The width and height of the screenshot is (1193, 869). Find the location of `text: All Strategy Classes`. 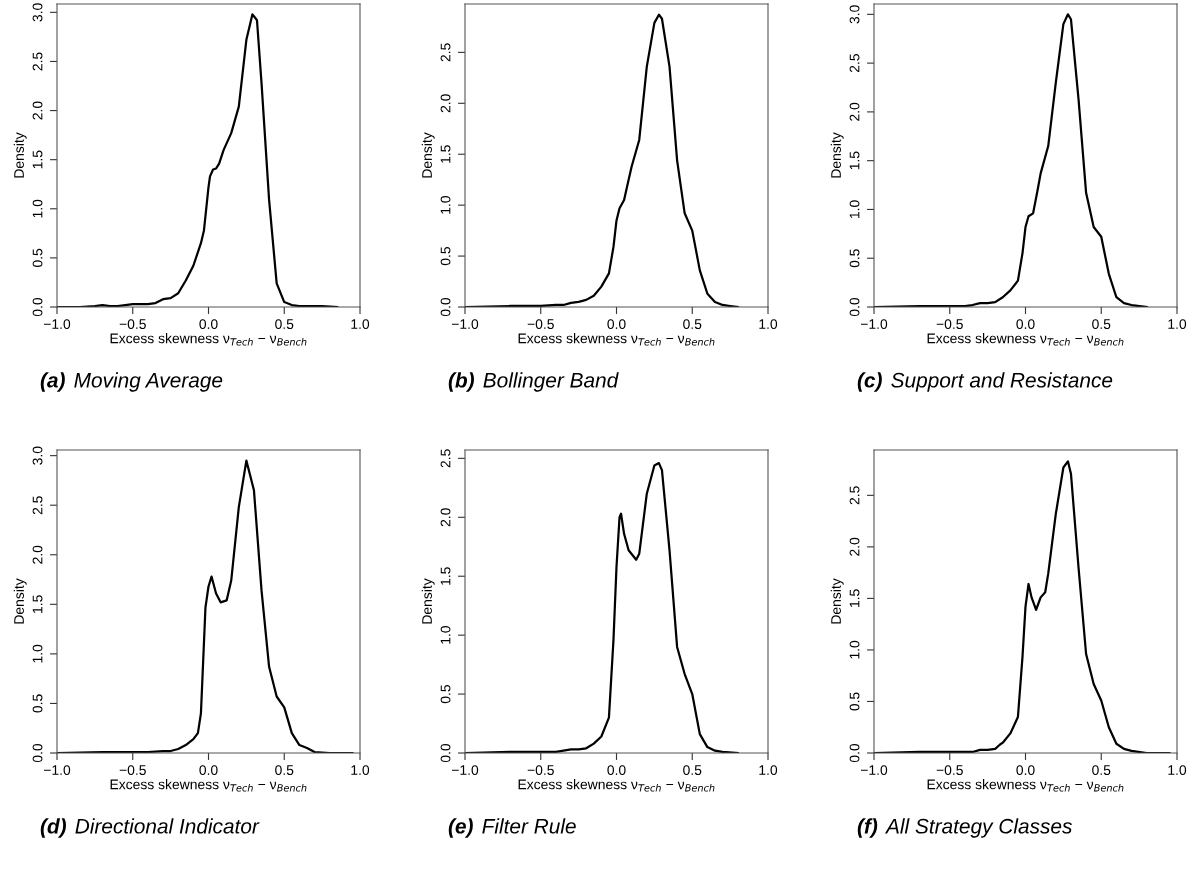

text: All Strategy Classes is located at coordinates (978, 828).